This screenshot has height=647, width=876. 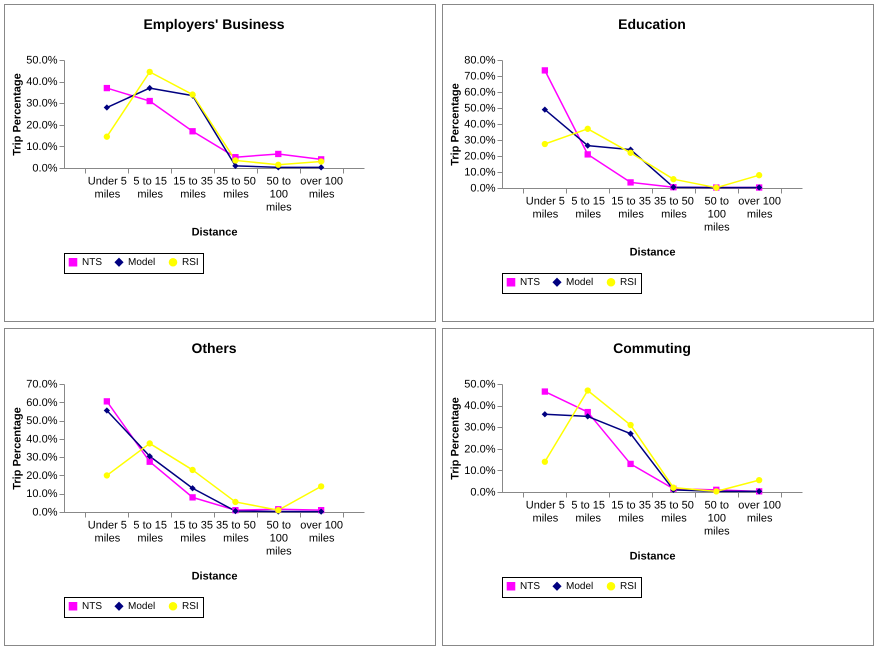 What do you see at coordinates (652, 348) in the screenshot?
I see `chart-title: Commuting` at bounding box center [652, 348].